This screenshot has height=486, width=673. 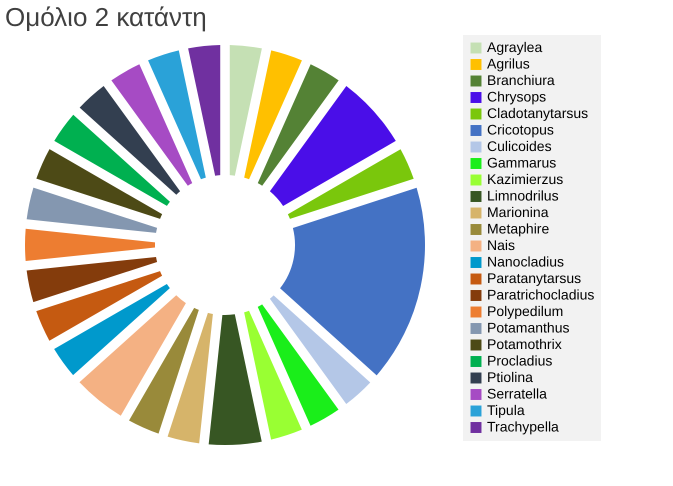 I want to click on legend-label: Branchiura, so click(x=521, y=80).